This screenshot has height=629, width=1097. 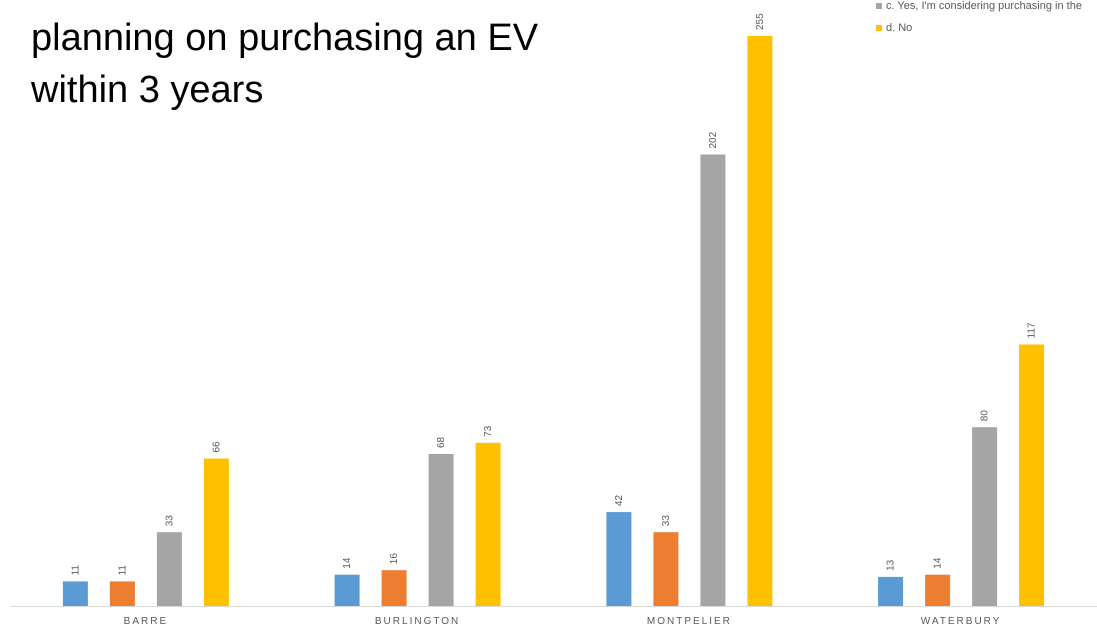 I want to click on data-label-burlington-s3: 68, so click(x=441, y=442).